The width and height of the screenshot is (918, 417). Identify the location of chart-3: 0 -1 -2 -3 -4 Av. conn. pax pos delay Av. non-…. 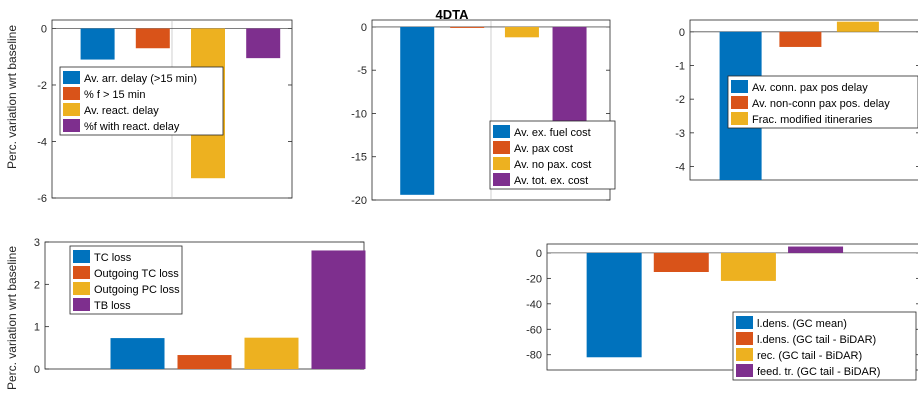
(796, 100).